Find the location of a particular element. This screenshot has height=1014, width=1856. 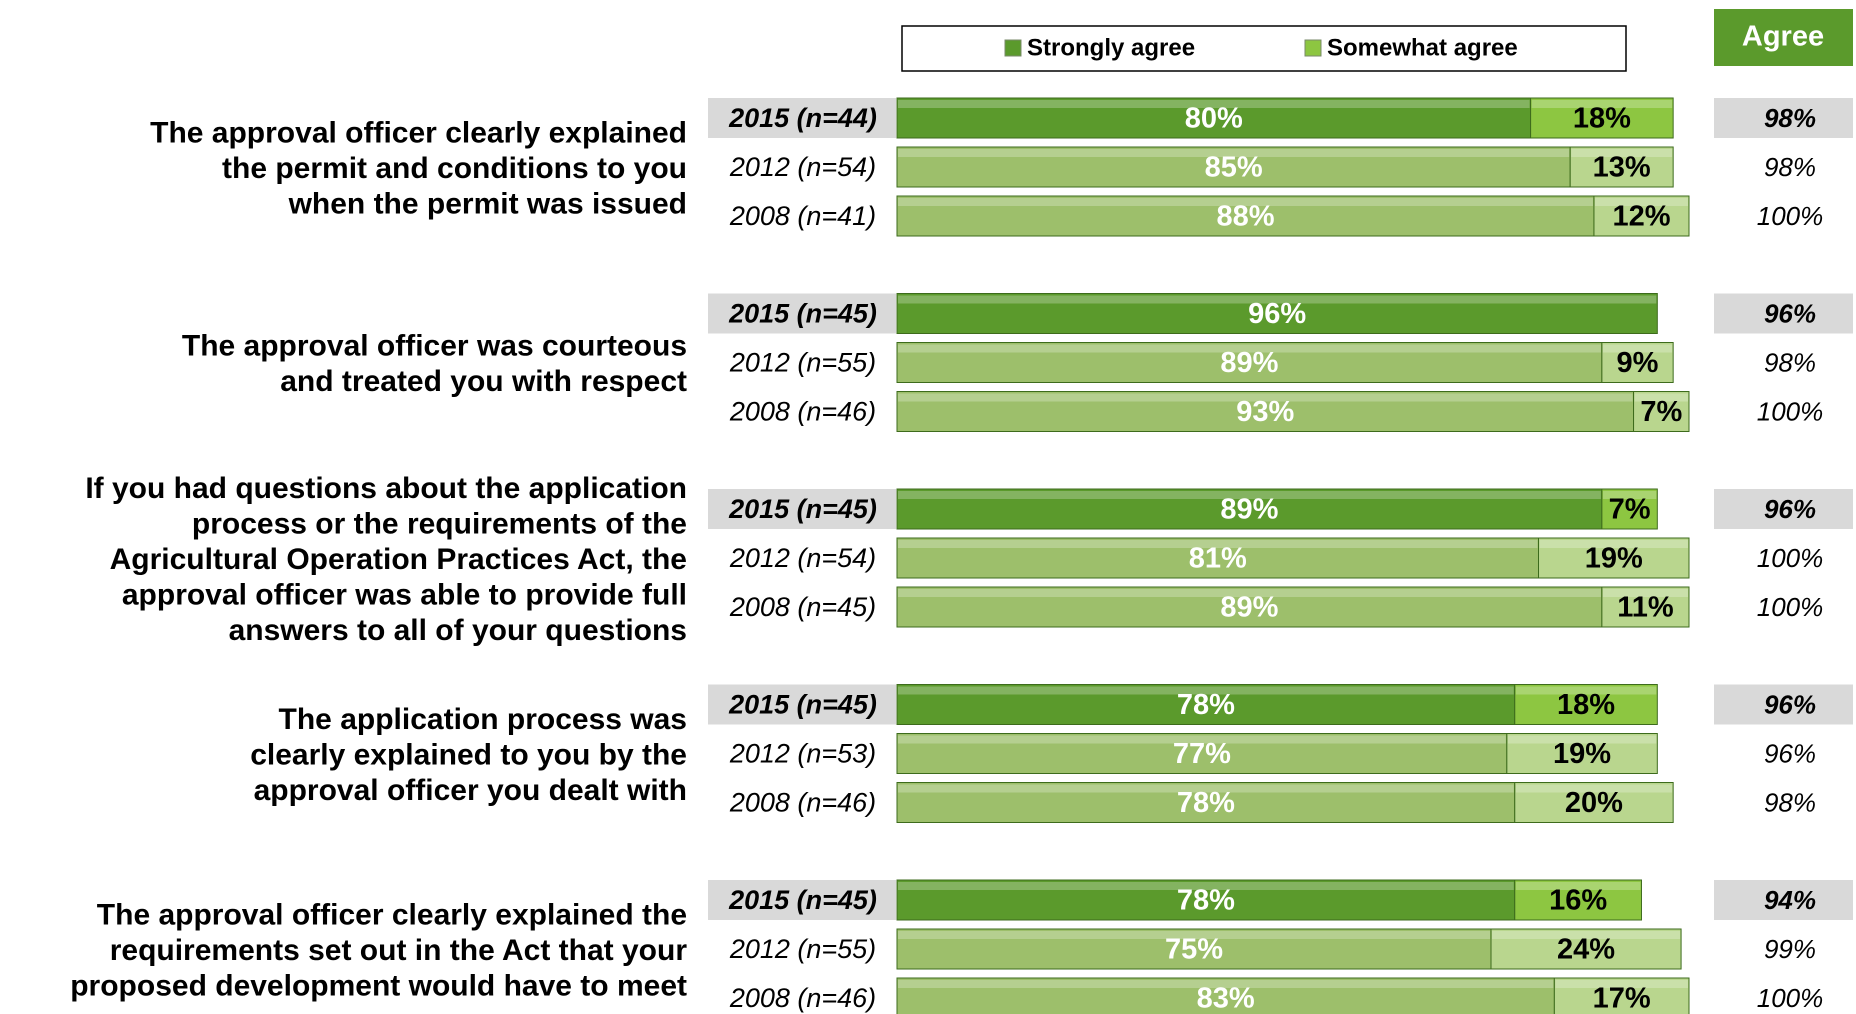

question-label: when the permit was issued is located at coordinates (487, 203).